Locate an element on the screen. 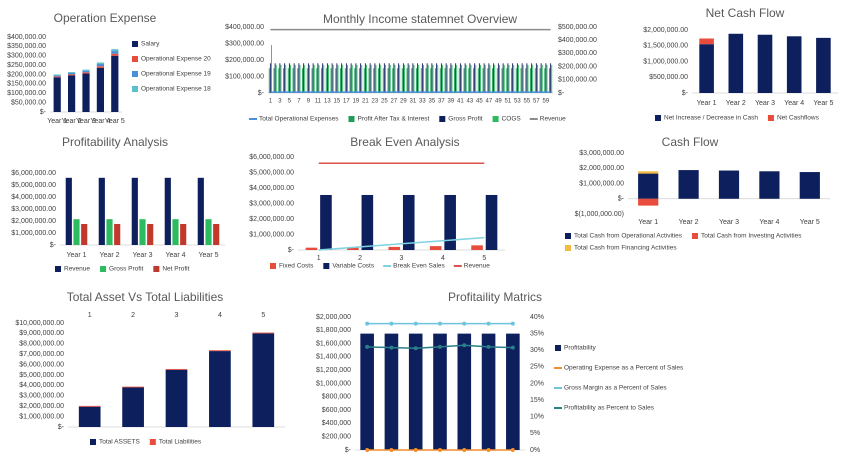 This screenshot has width=850, height=459. y-tick-label: $5,000,000.00 is located at coordinates (33, 185).